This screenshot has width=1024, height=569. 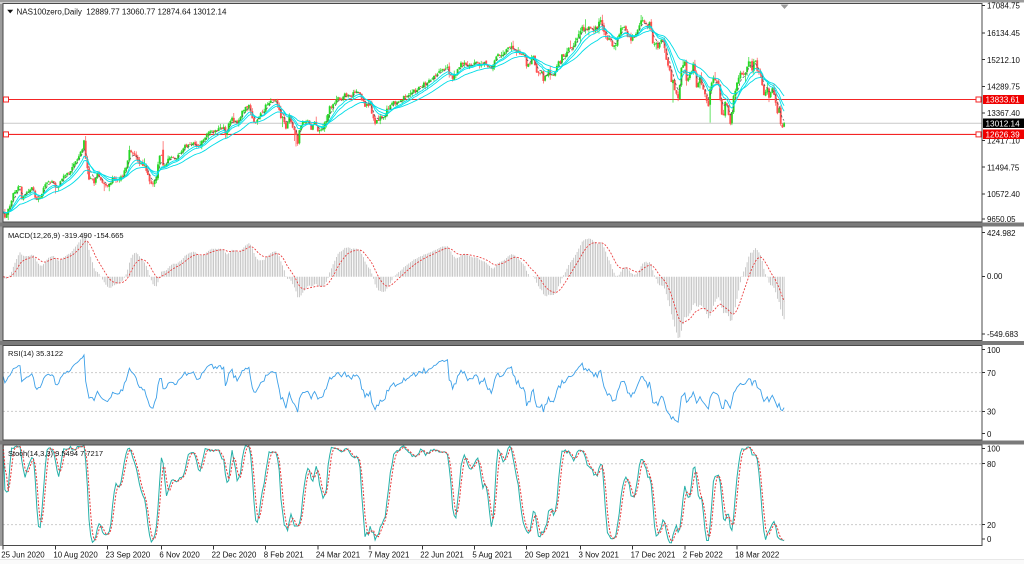 What do you see at coordinates (128, 555) in the screenshot?
I see `svg-text: 23 Sep 2020` at bounding box center [128, 555].